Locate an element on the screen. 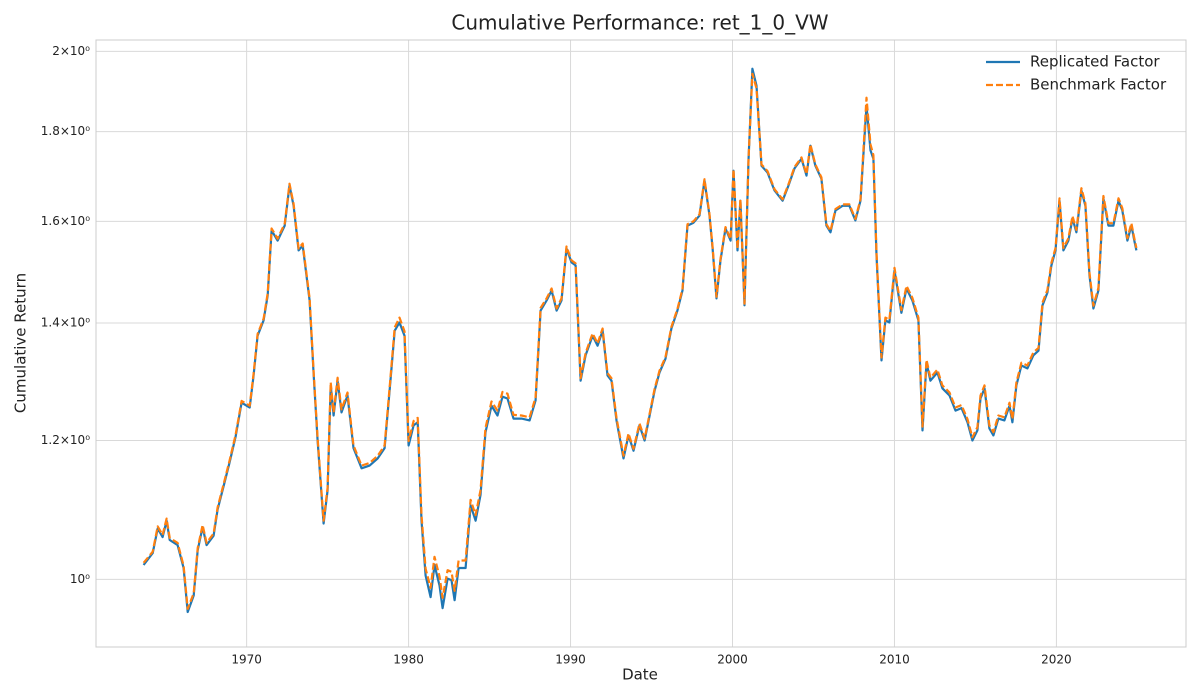  y-tick-label: 2×10⁰ is located at coordinates (71, 51).